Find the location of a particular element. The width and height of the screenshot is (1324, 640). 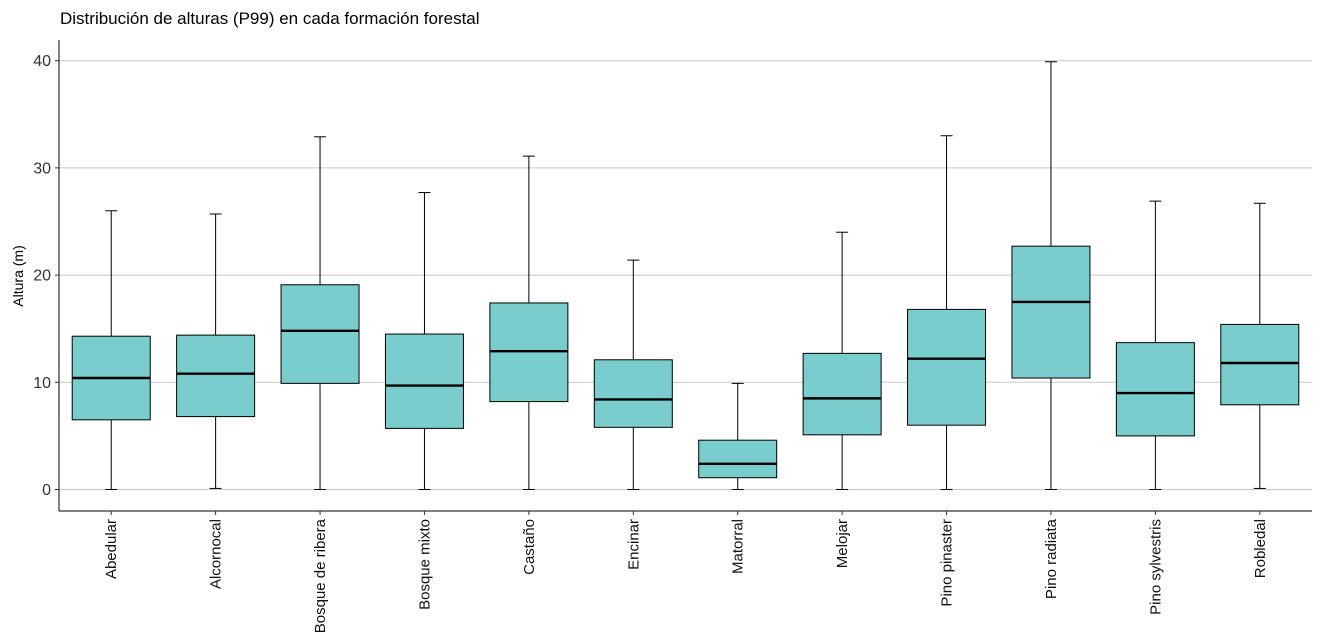

x-tick-label: Encinar is located at coordinates (633, 544).